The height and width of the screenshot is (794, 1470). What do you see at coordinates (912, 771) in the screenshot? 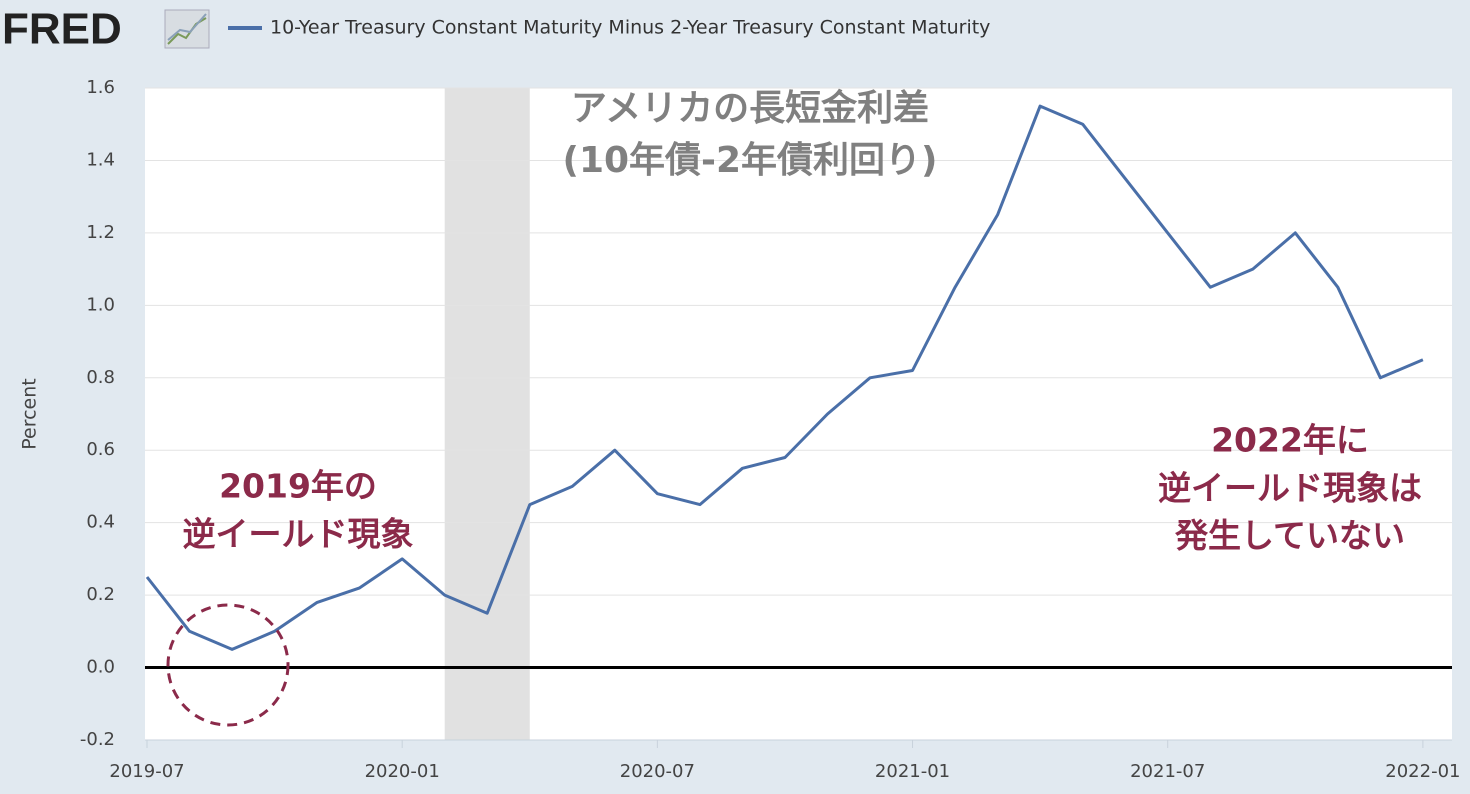
I see `x-tick-label: 2021-01` at bounding box center [912, 771].